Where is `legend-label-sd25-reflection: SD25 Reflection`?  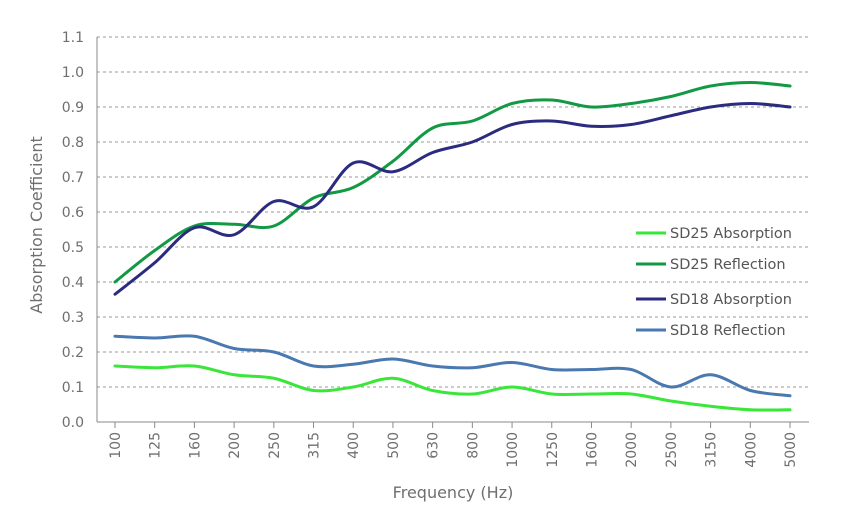
legend-label-sd25-reflection: SD25 Reflection is located at coordinates (728, 265).